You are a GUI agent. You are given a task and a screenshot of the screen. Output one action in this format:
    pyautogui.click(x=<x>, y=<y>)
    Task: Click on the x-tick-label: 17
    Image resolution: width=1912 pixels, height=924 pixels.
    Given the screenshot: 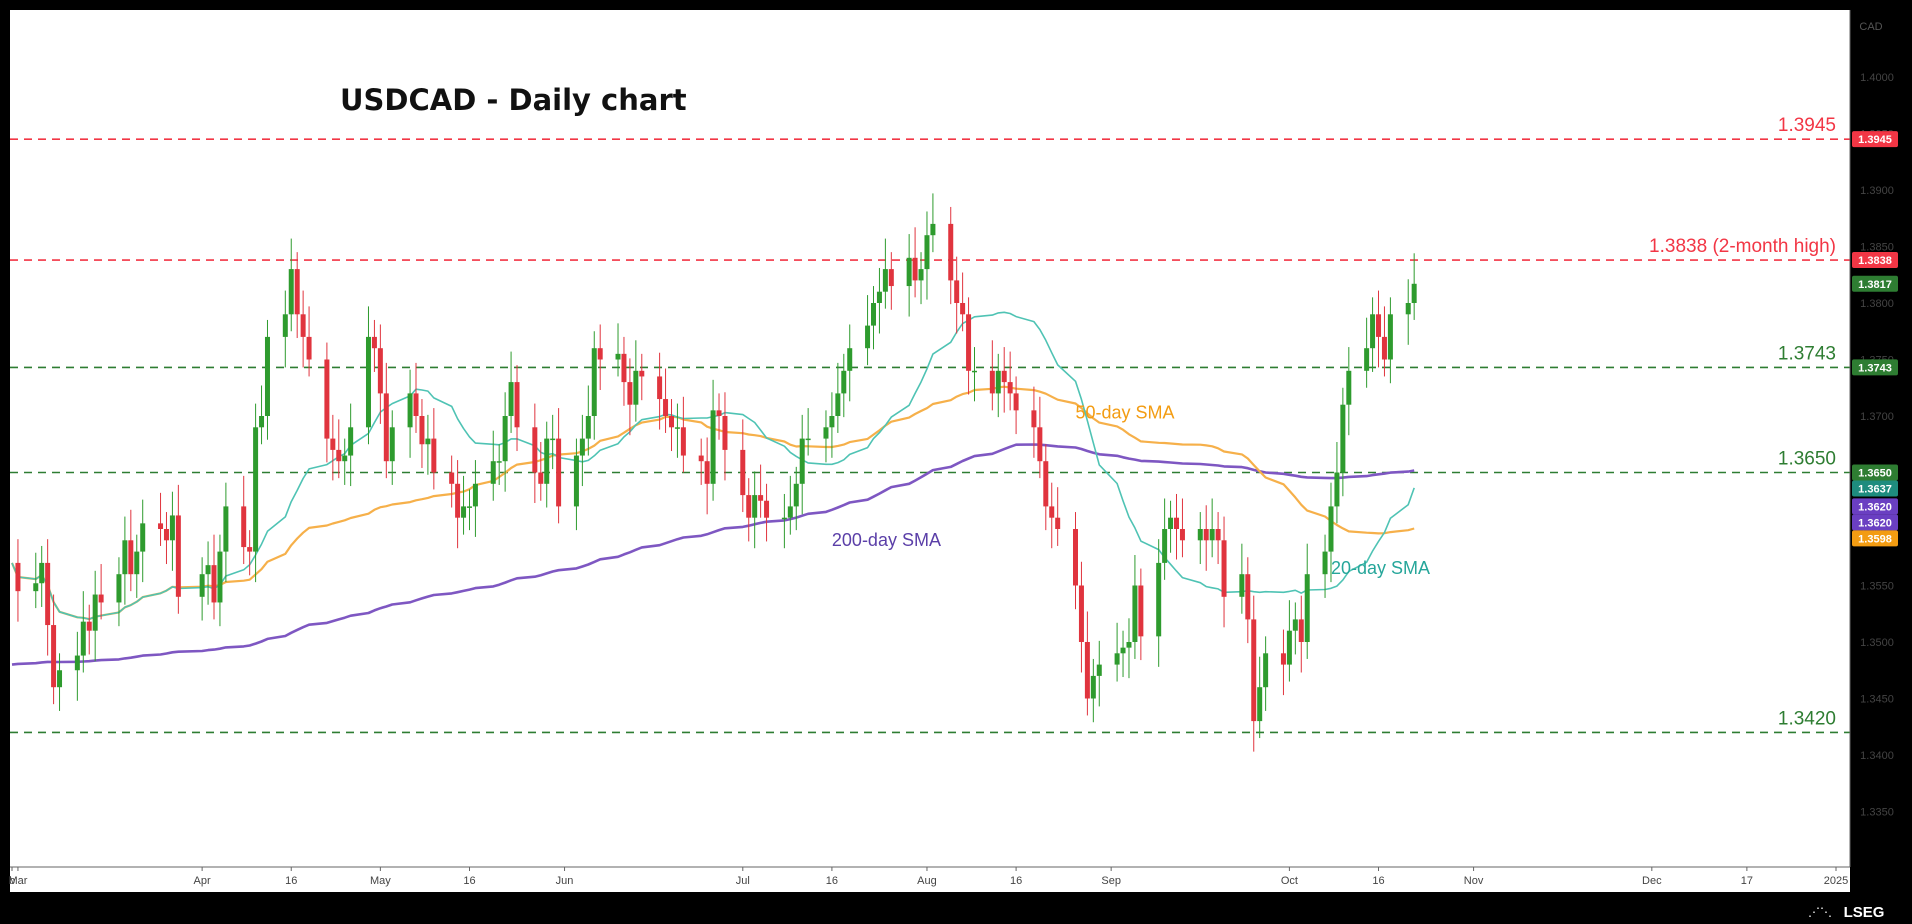 What is the action you would take?
    pyautogui.click(x=1747, y=881)
    